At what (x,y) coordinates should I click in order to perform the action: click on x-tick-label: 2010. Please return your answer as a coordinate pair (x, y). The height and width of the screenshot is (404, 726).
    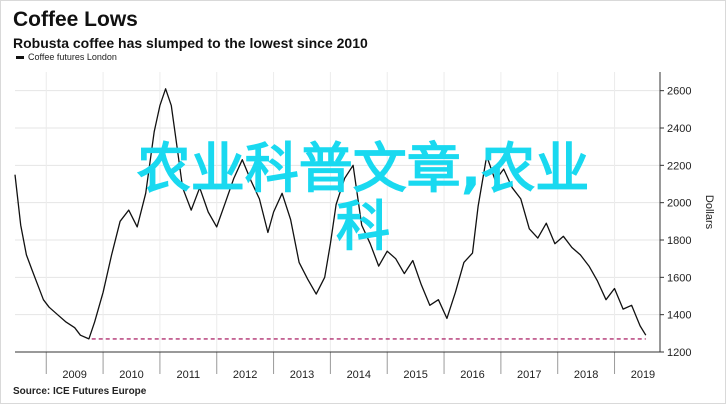
    Looking at the image, I should click on (131, 375).